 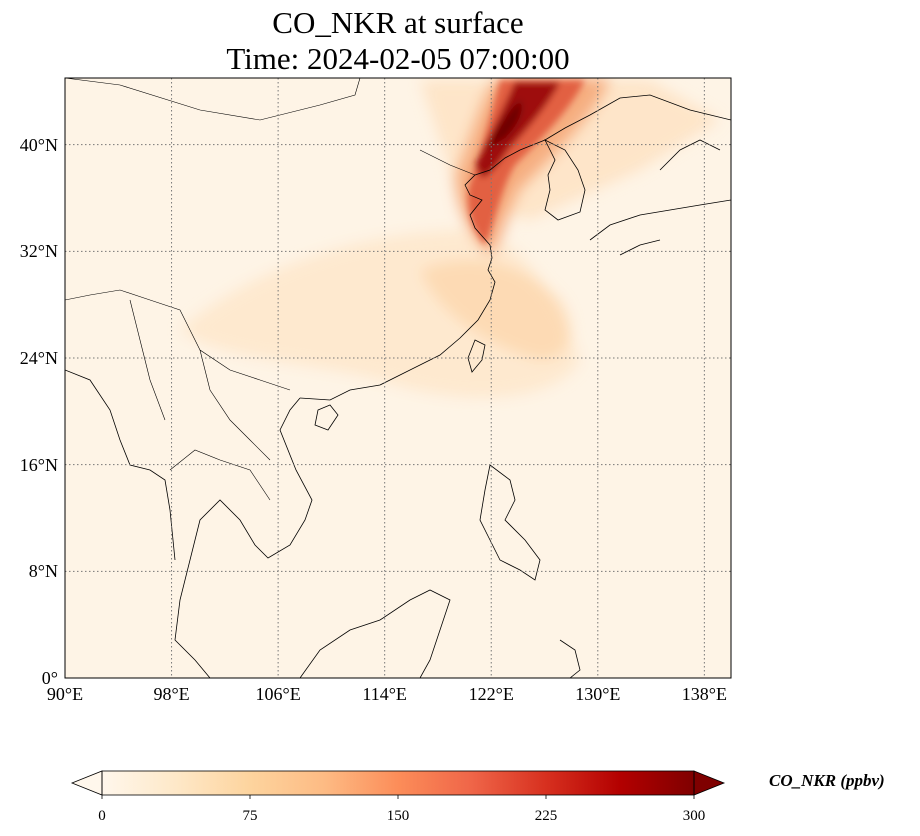 I want to click on lon-tick-label: 130°E, so click(x=598, y=694).